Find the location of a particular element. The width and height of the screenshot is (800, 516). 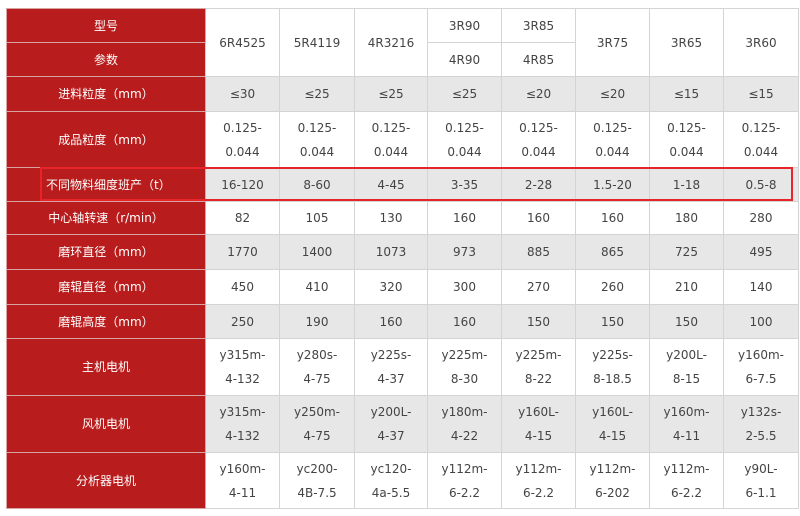

row-label: 主机电机 is located at coordinates (106, 367).